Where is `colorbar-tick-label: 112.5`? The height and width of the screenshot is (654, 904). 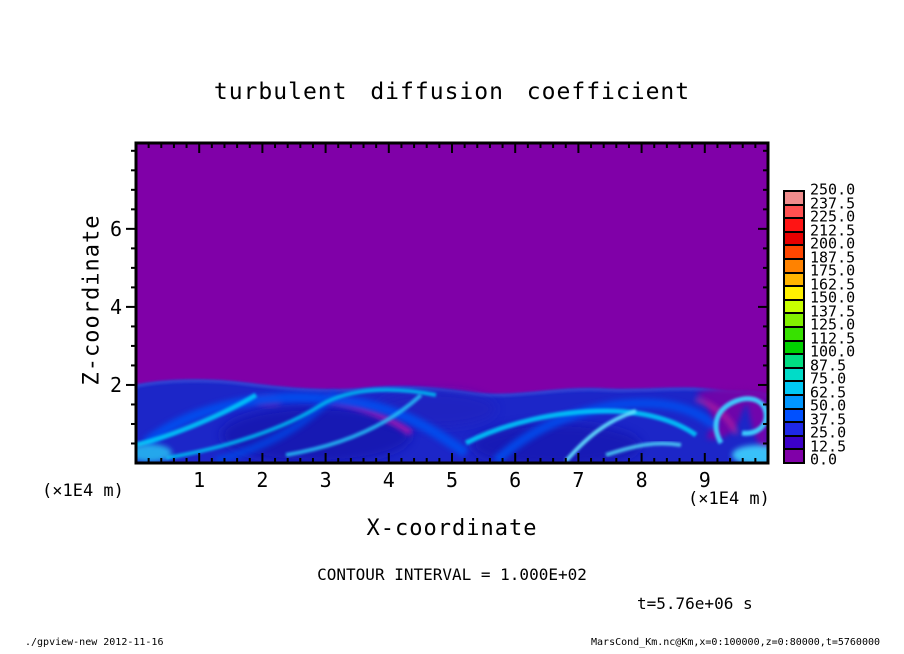 colorbar-tick-label: 112.5 is located at coordinates (833, 338).